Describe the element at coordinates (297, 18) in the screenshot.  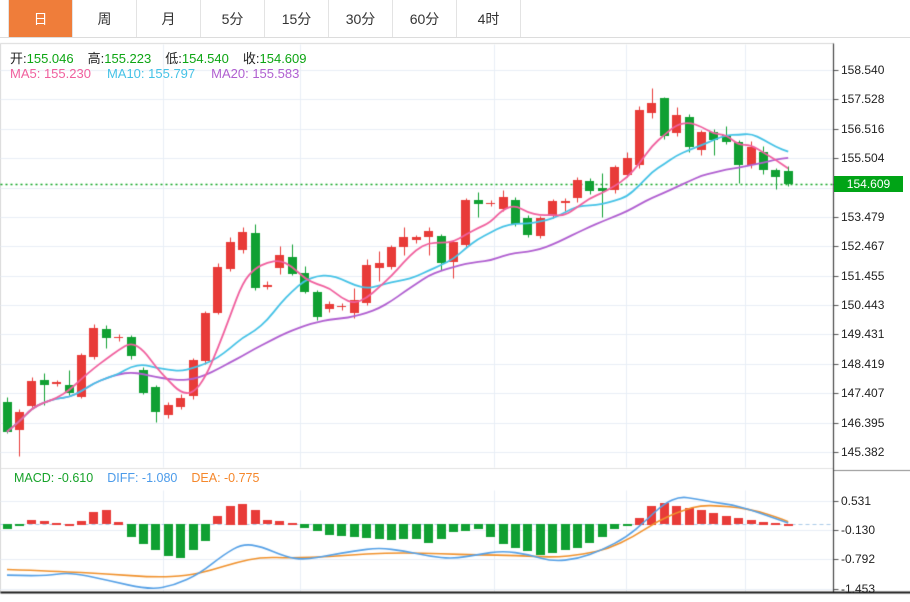
I see `tab-15min: 15分` at that location.